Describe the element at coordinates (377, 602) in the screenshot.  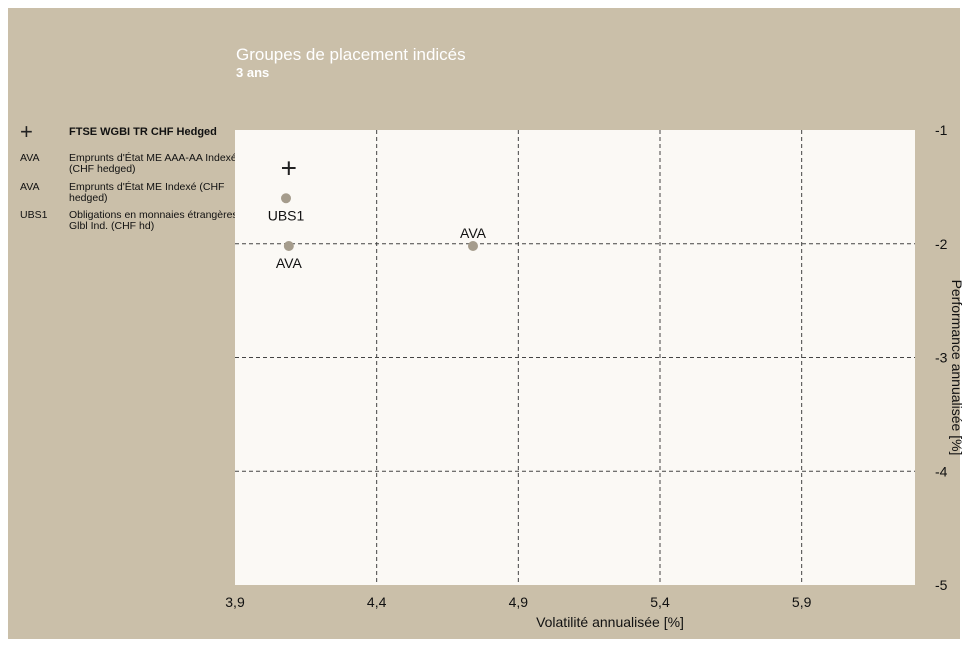
I see `x-tick-label: 4,4` at that location.